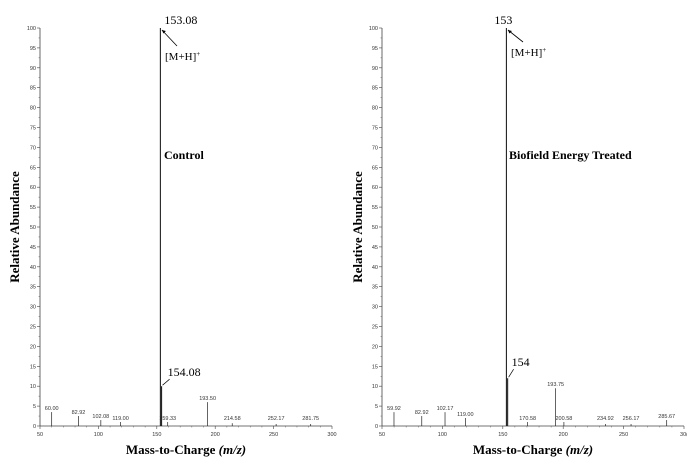 The image size is (687, 465). I want to click on peak-label: 159.33, so click(167, 419).